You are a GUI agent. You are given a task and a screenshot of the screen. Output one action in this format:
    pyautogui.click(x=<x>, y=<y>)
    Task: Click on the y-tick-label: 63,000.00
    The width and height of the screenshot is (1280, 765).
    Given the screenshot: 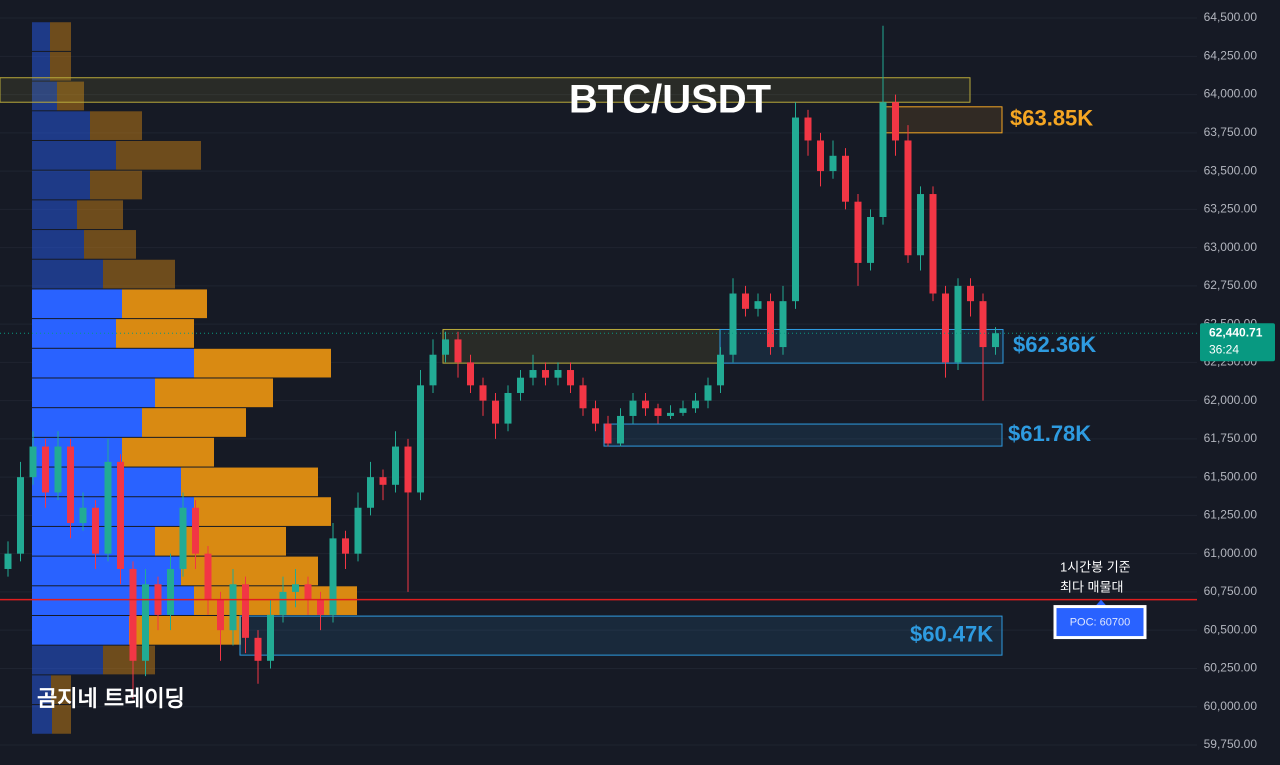 What is the action you would take?
    pyautogui.click(x=1231, y=247)
    